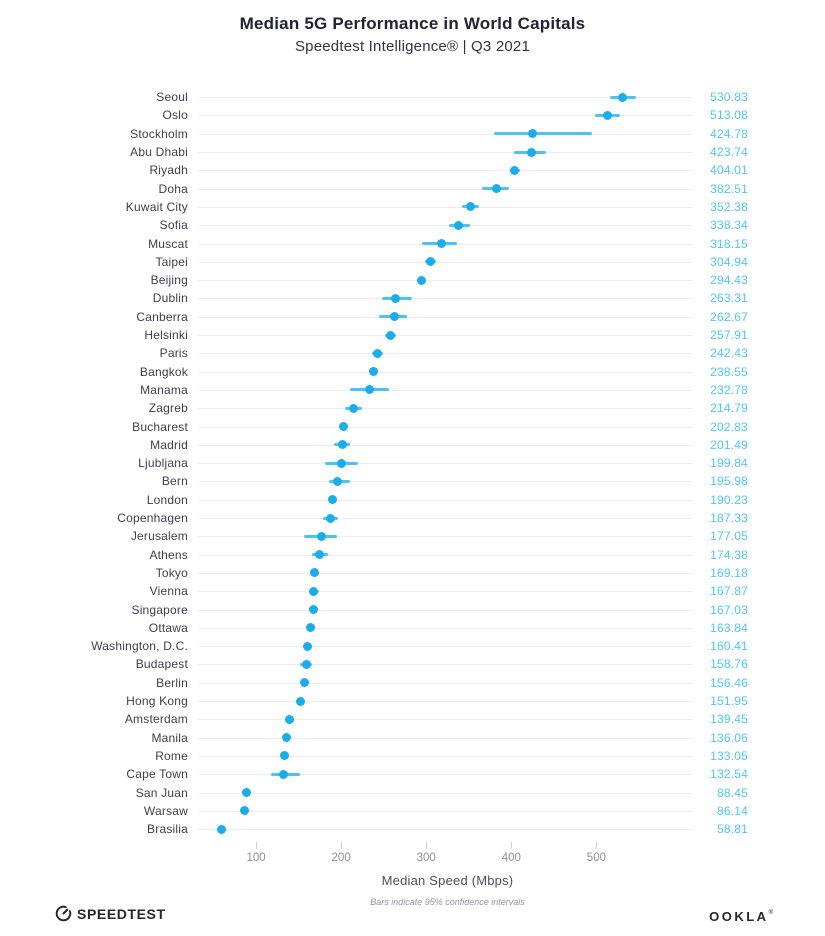 The width and height of the screenshot is (825, 936). I want to click on chart-row: Hong Kong 151.95, so click(412, 701).